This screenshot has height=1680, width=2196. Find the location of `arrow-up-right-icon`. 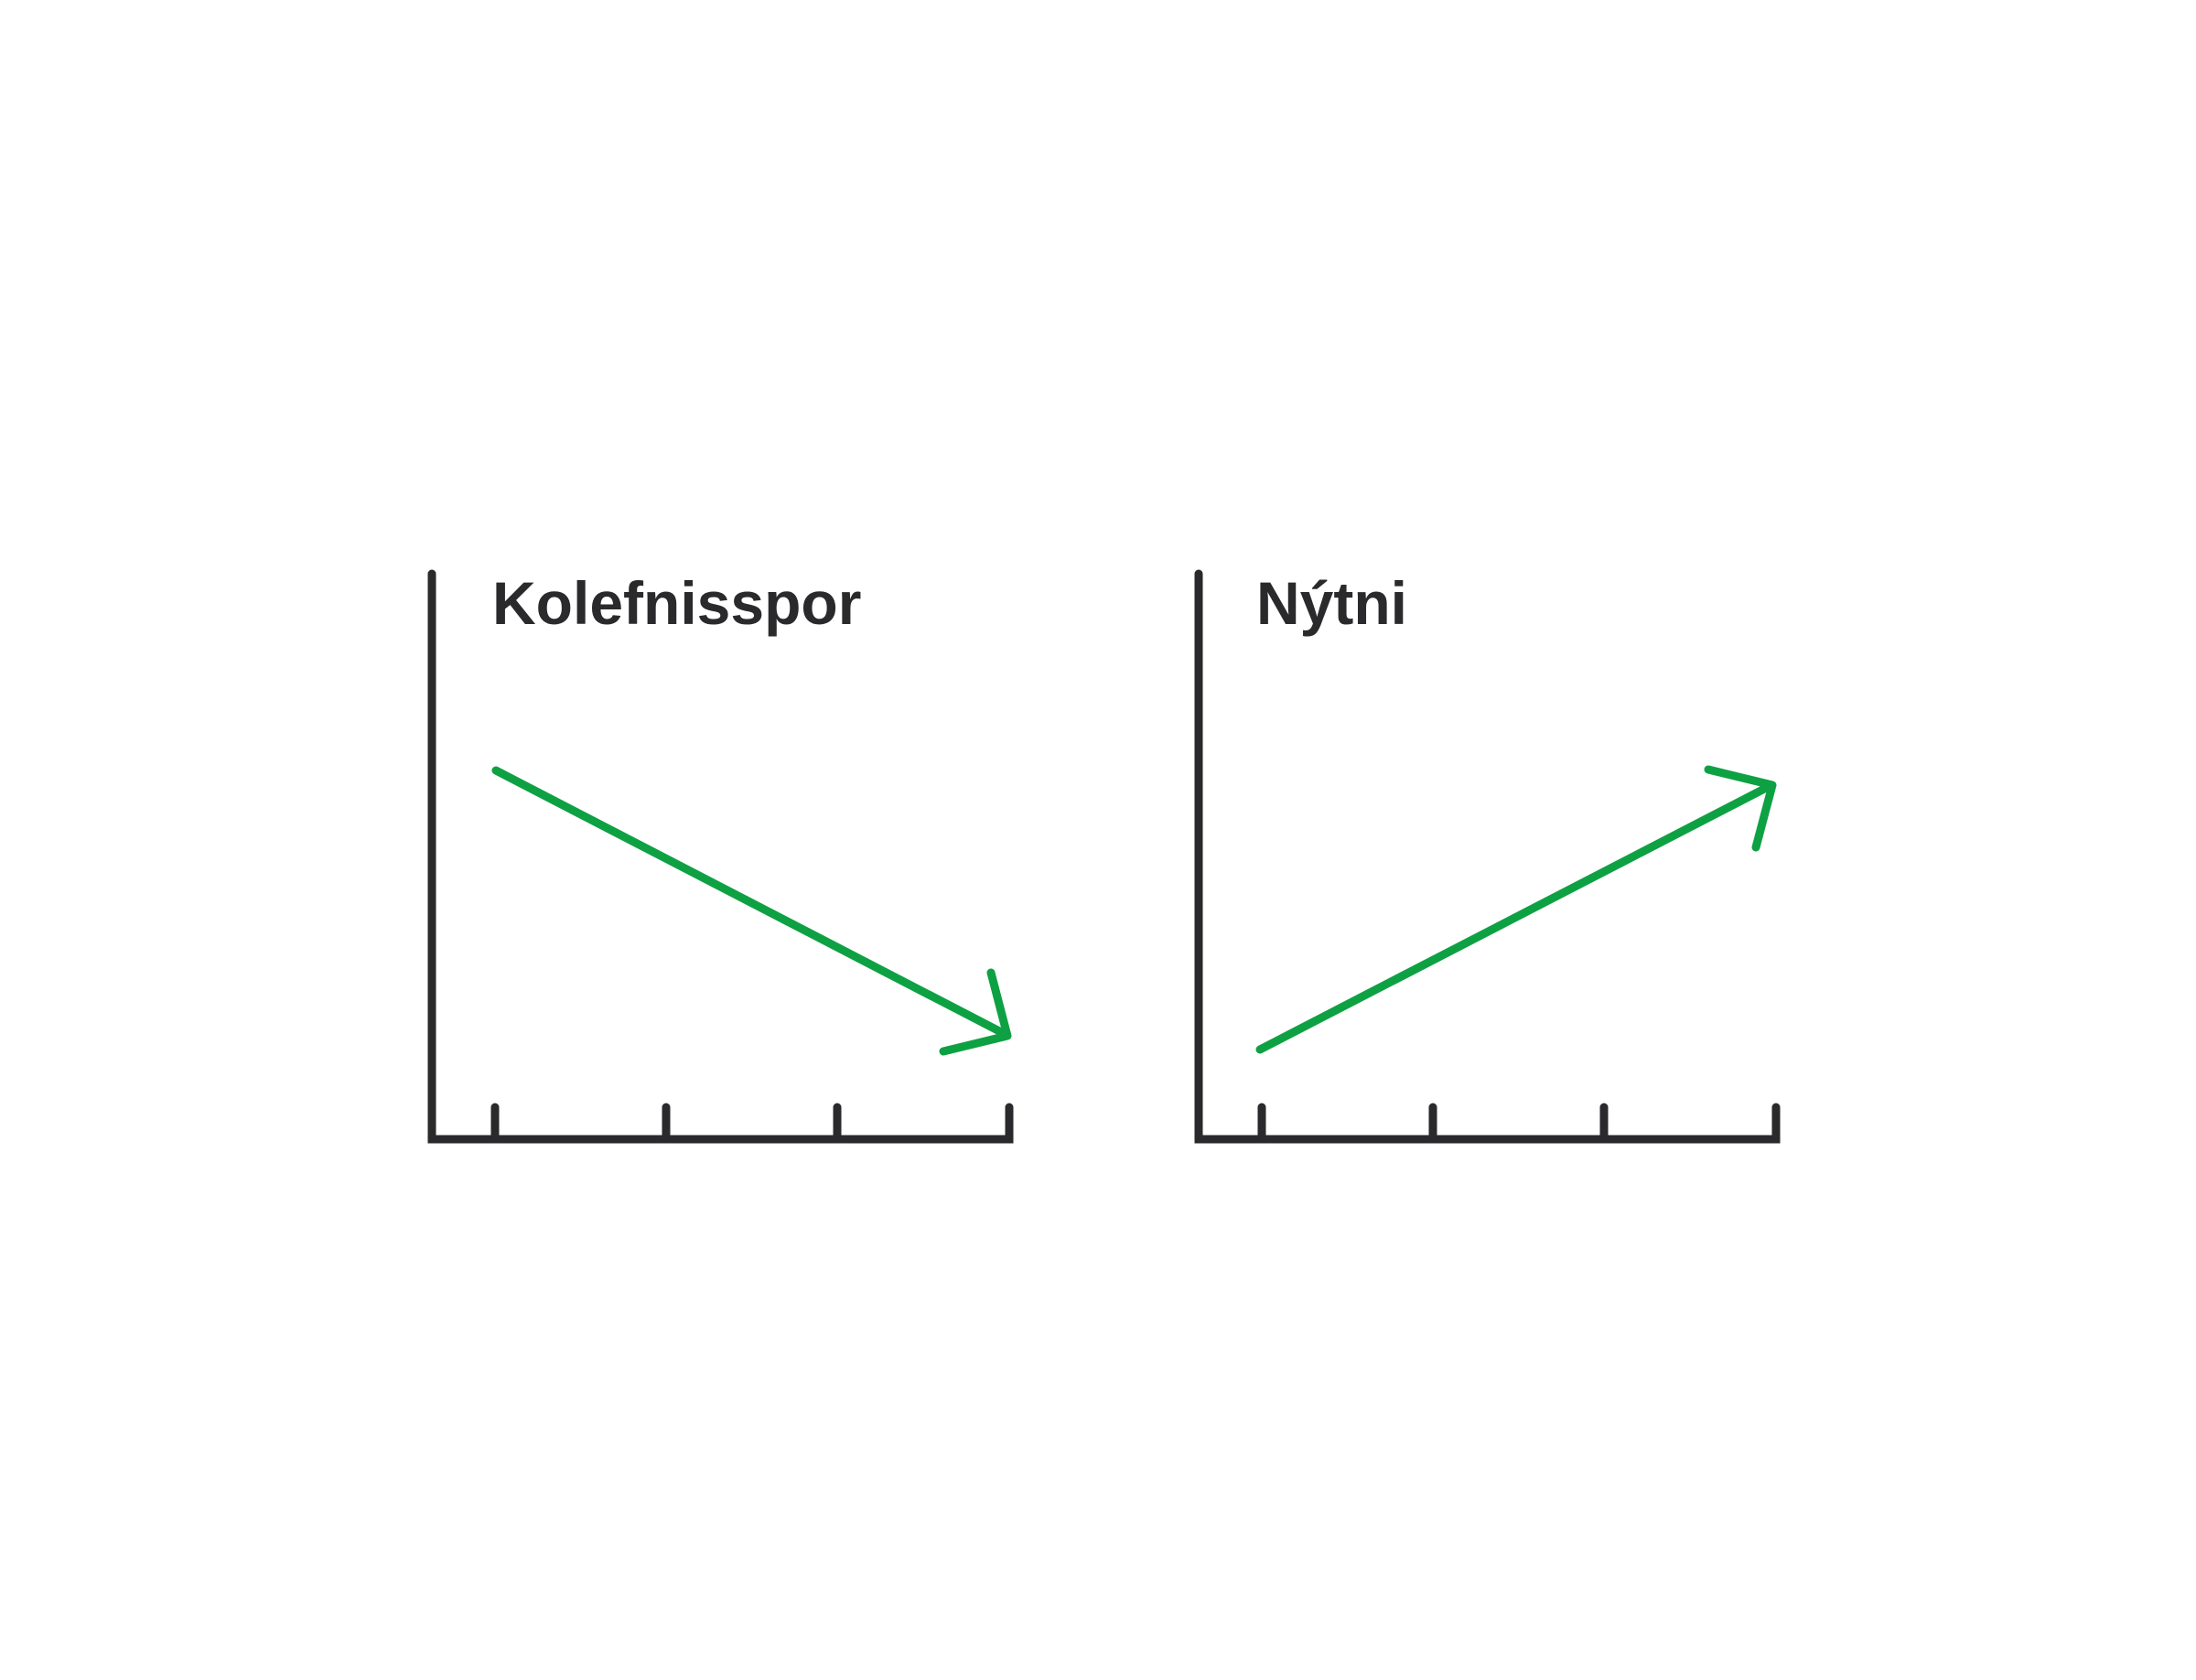

arrow-up-right-icon is located at coordinates (1516, 909).